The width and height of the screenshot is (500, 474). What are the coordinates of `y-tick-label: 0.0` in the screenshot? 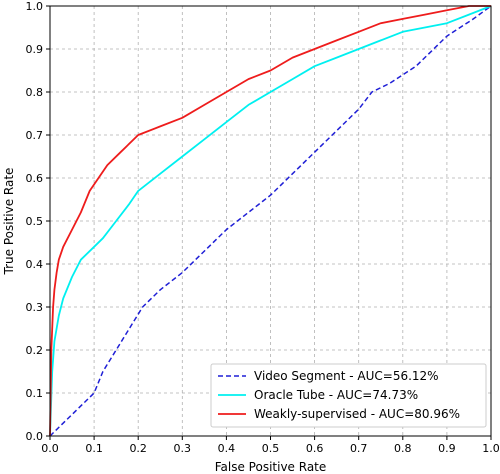 It's located at (35, 436).